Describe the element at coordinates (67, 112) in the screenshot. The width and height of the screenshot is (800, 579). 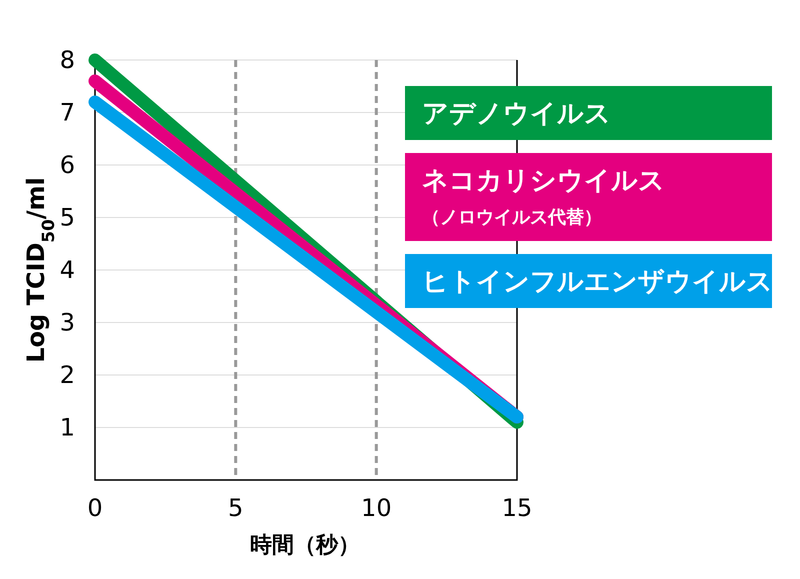
I see `y-tick-label: 7` at that location.